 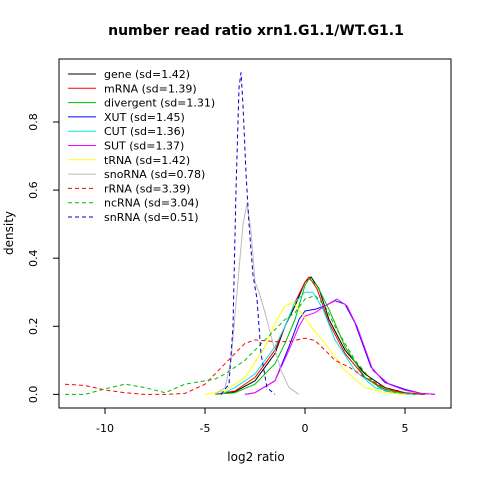 I want to click on legend-entry-0: gene (sd=1.42), so click(x=147, y=74).